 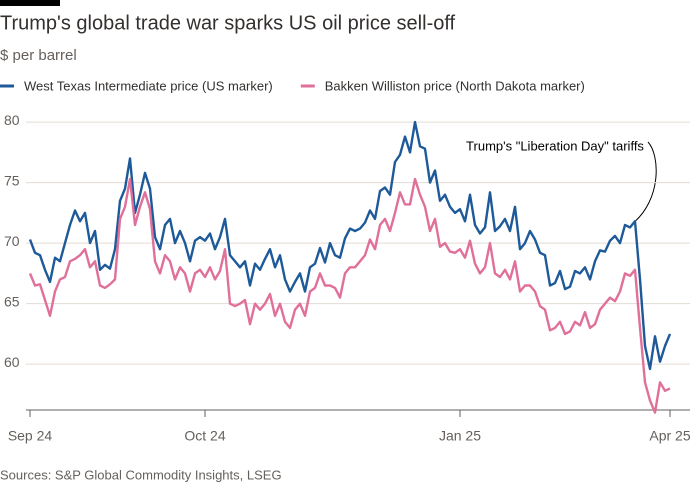 What do you see at coordinates (555, 145) in the screenshot?
I see `annotation: Trump's "Liberation Day" tariffs` at bounding box center [555, 145].